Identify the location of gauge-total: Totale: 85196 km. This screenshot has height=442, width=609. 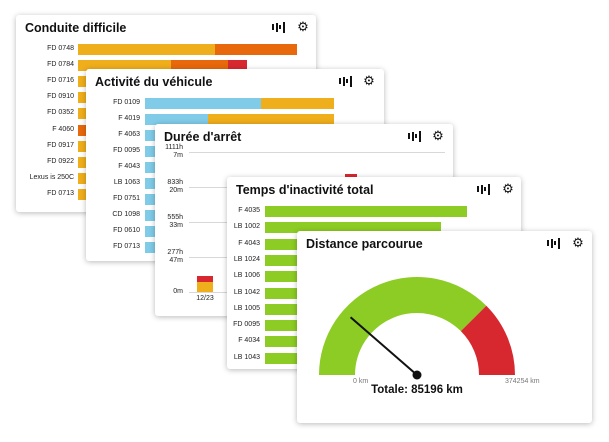
(417, 390).